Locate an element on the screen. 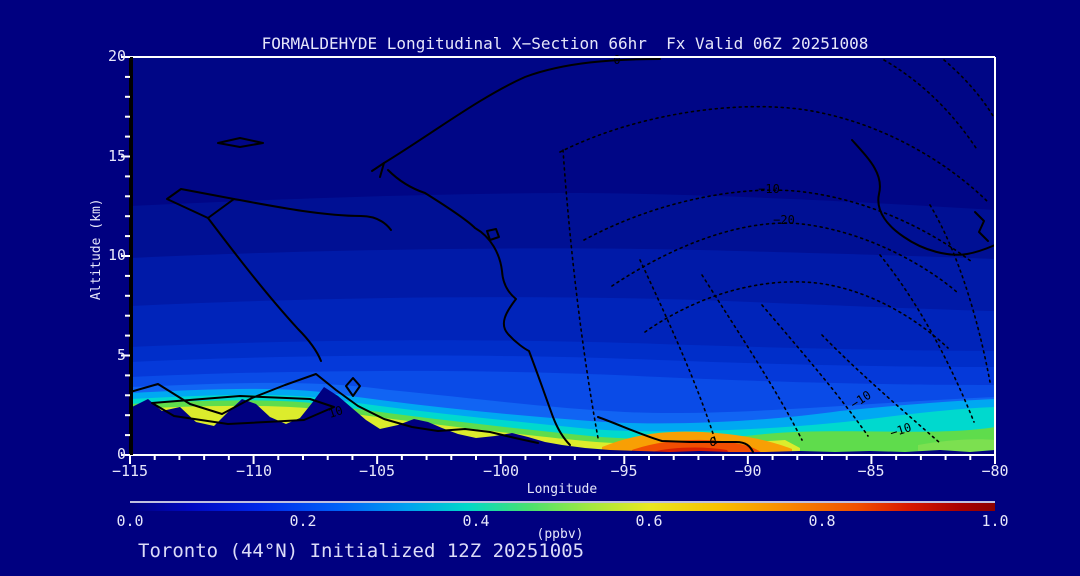 This screenshot has width=1080, height=576. colorbar-tick-0.2: 0.2 is located at coordinates (303, 521).